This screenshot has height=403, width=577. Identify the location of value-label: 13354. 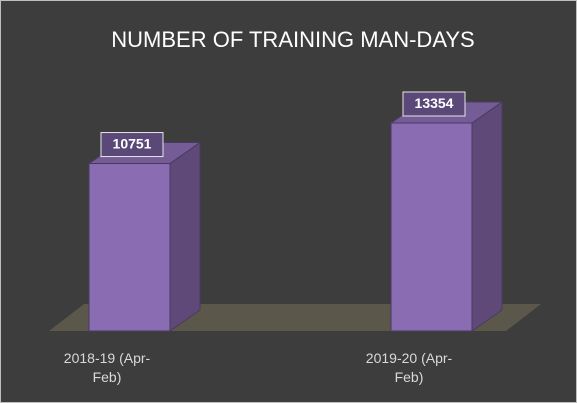
(434, 103).